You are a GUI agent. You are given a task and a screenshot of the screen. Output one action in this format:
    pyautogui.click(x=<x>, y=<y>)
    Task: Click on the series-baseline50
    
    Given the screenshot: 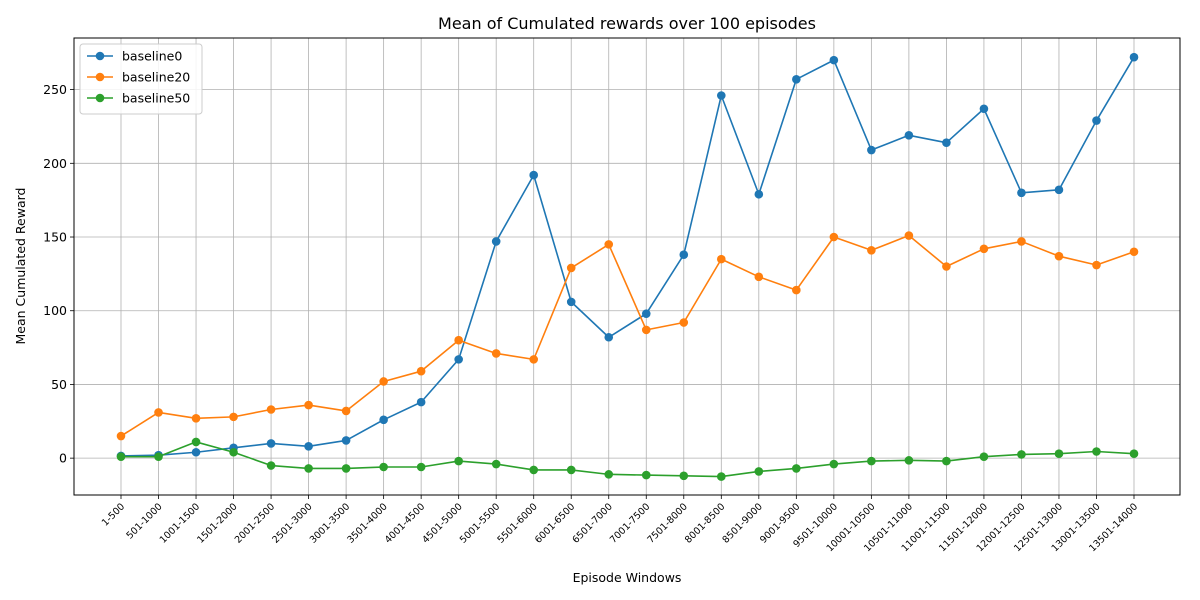 What is the action you would take?
    pyautogui.click(x=627, y=459)
    